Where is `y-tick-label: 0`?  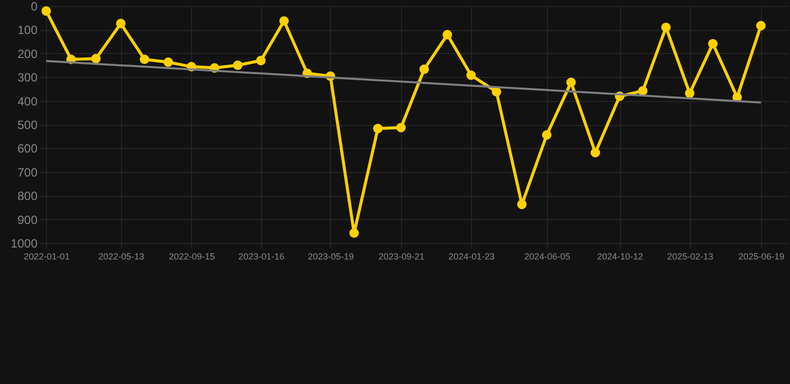
y-tick-label: 0 is located at coordinates (34, 7).